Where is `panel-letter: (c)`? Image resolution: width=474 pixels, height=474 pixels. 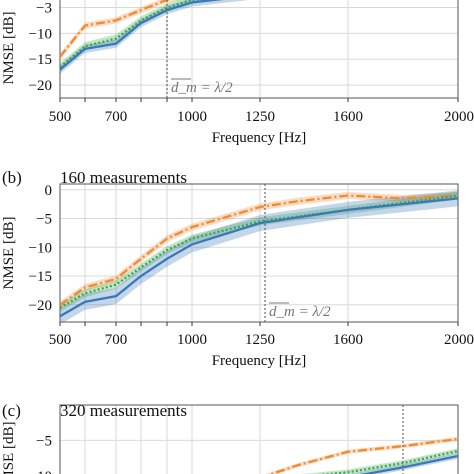
panel-letter: (c) is located at coordinates (11, 410).